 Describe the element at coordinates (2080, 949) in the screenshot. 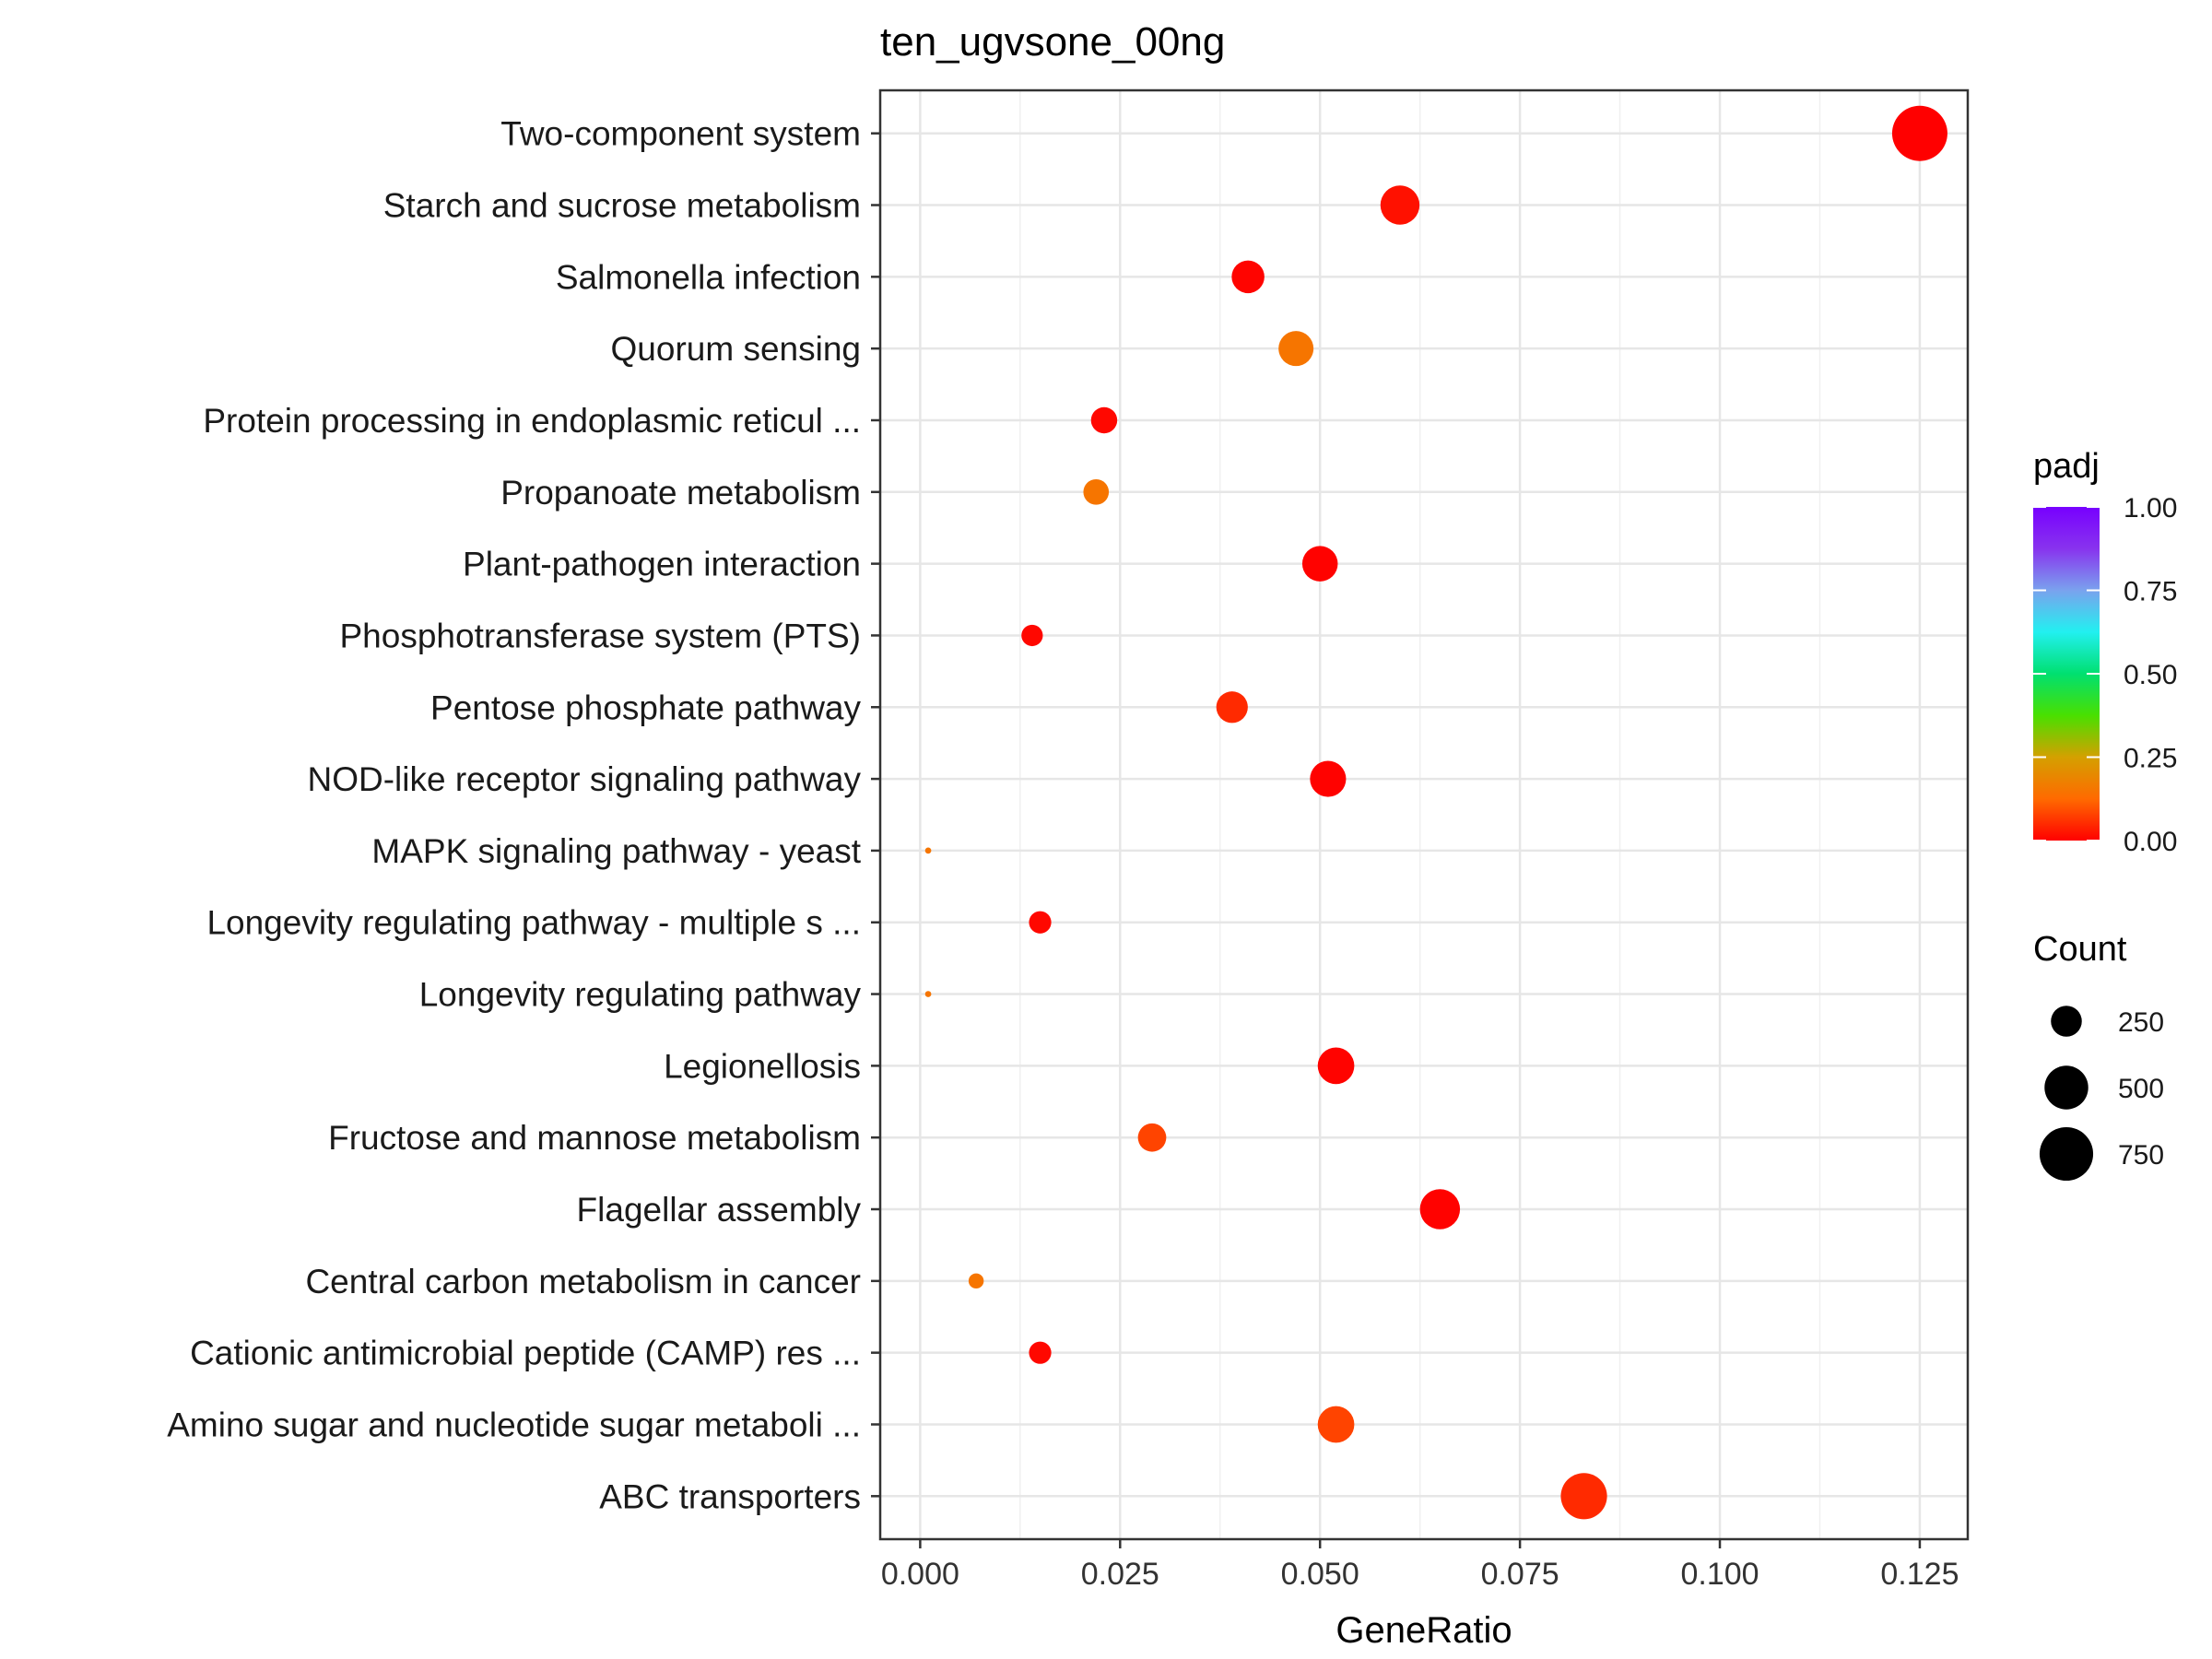

I see `size-legend-title: Count` at that location.